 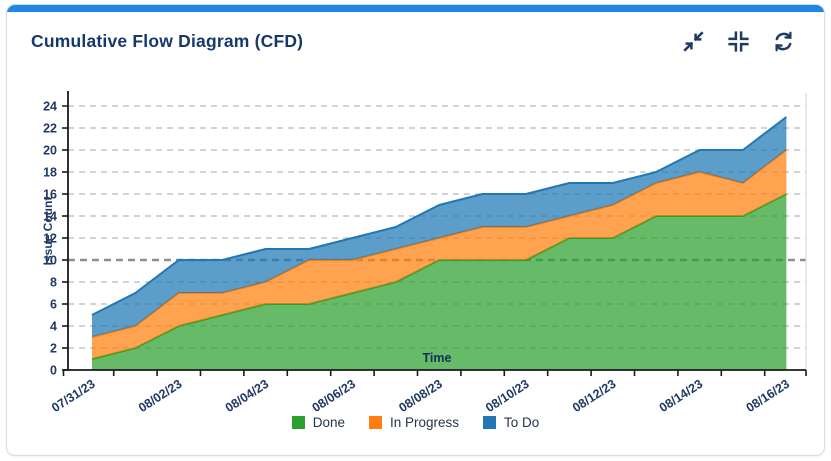 I want to click on svg-text: 08/10/23, so click(x=507, y=396).